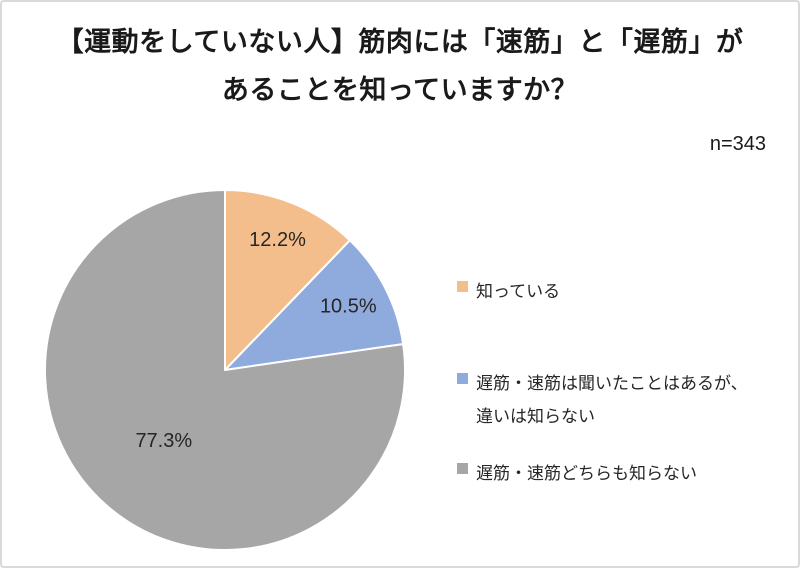  What do you see at coordinates (400, 42) in the screenshot?
I see `chart-title-line-1: 【運動をしていない人】筋肉には「速筋」と「遅筋」が` at bounding box center [400, 42].